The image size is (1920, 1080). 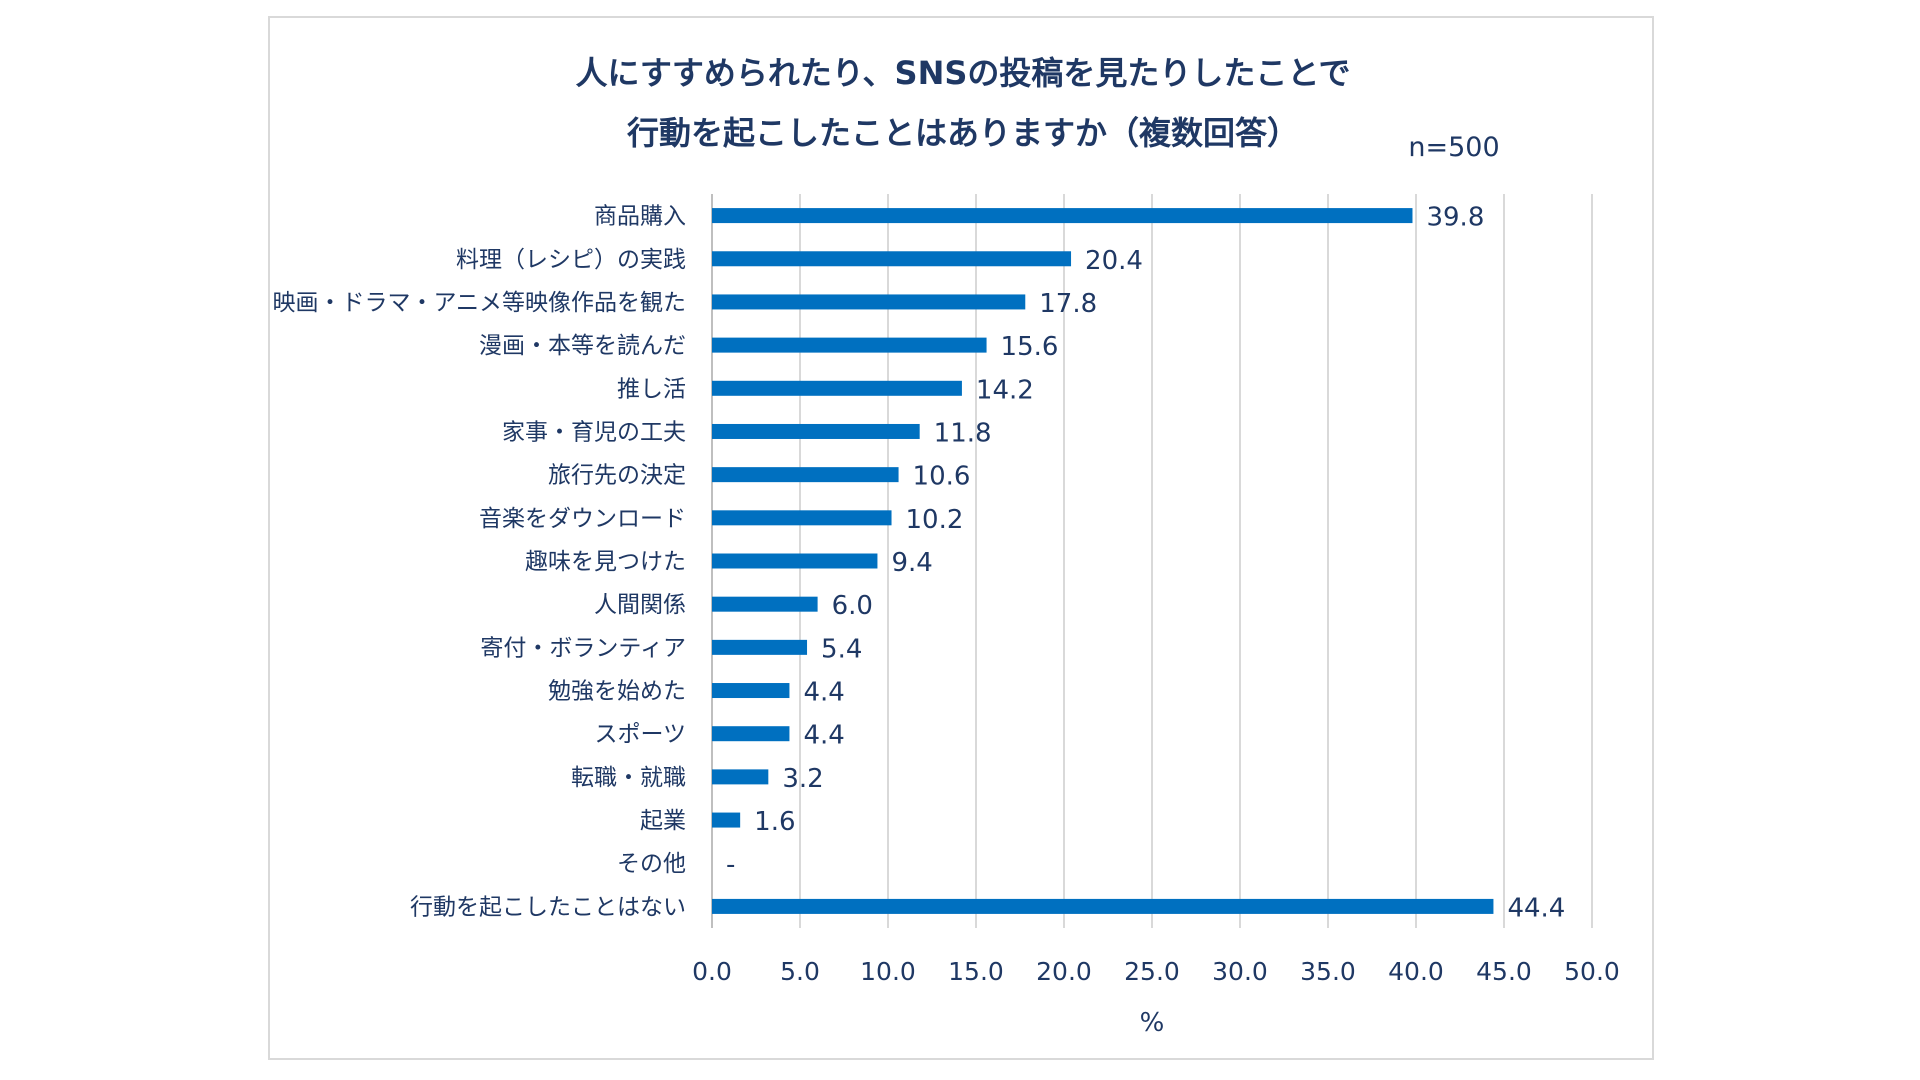 What do you see at coordinates (976, 971) in the screenshot?
I see `x-tick-label: 15.0` at bounding box center [976, 971].